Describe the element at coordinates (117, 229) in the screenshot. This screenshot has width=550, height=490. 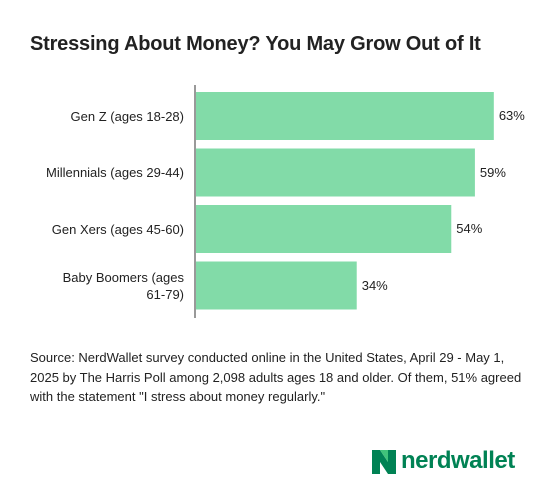
I see `category-label: Gen Xers (ages 45-60)` at that location.